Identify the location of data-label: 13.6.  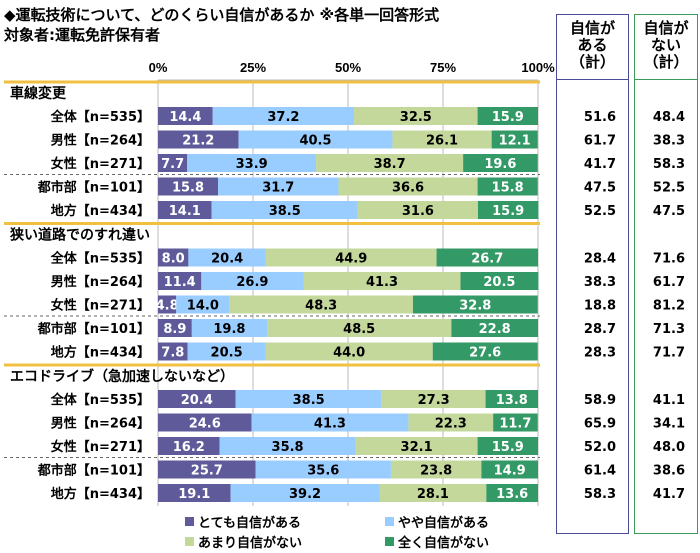
(512, 494).